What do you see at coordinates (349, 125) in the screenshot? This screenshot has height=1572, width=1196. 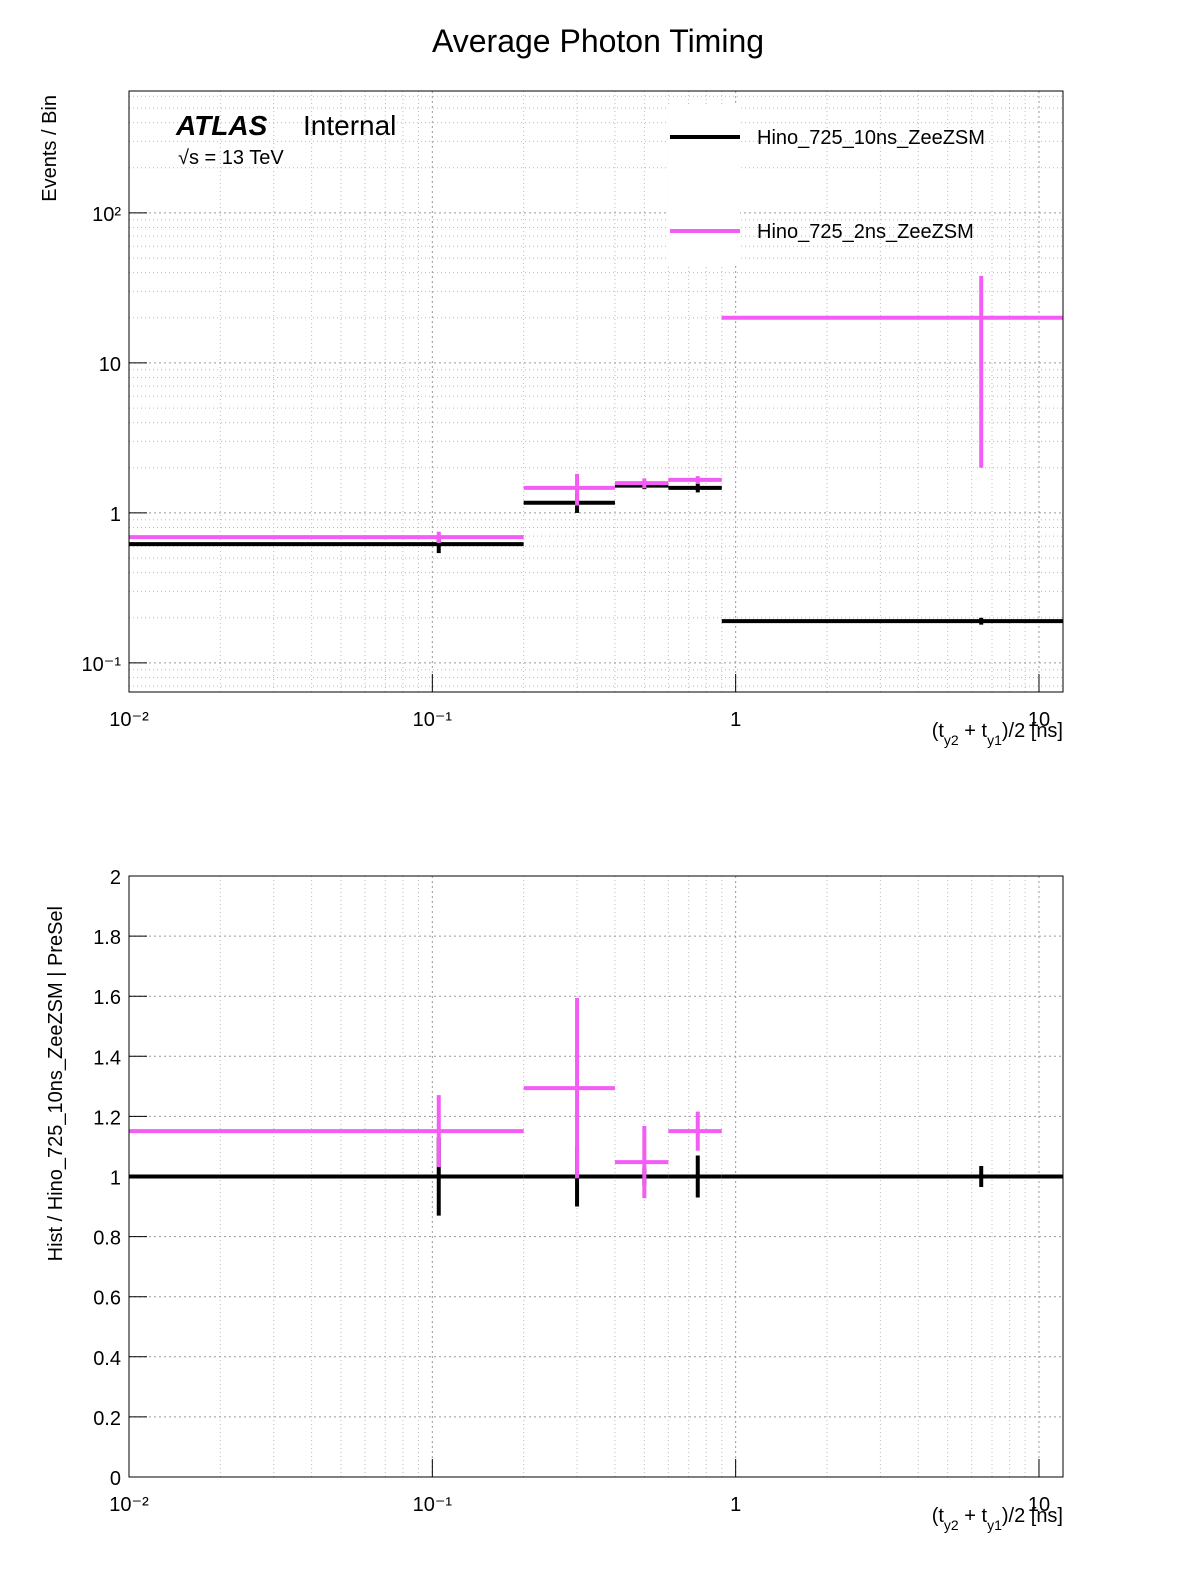 I see `internal-label: Internal` at bounding box center [349, 125].